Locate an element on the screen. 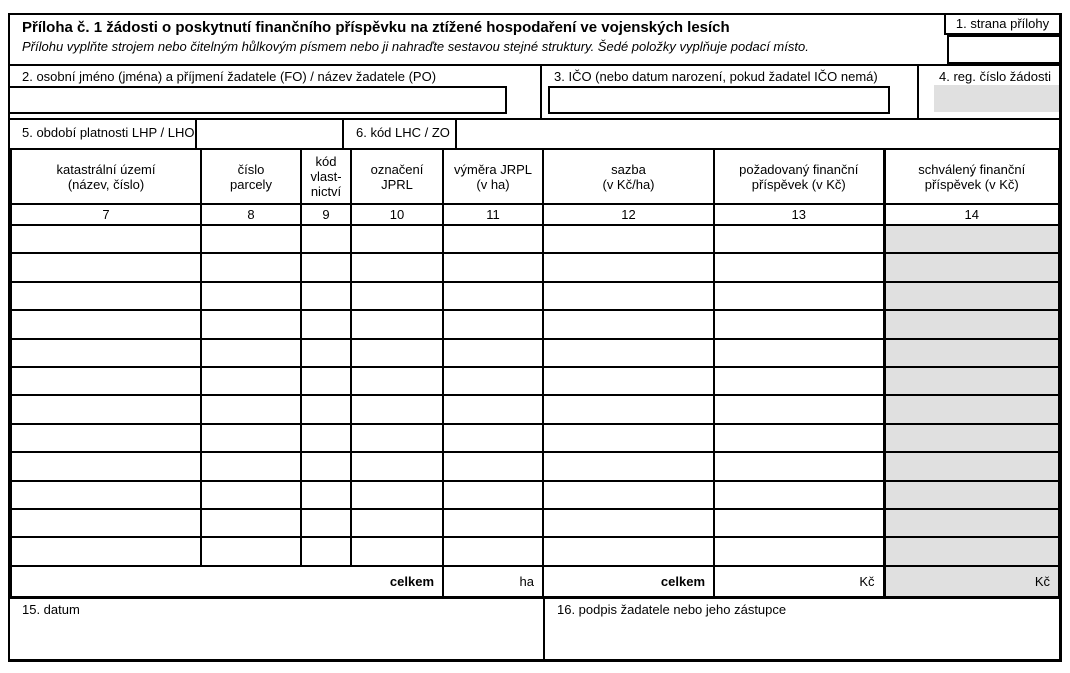  reg-number-field is located at coordinates (996, 98).